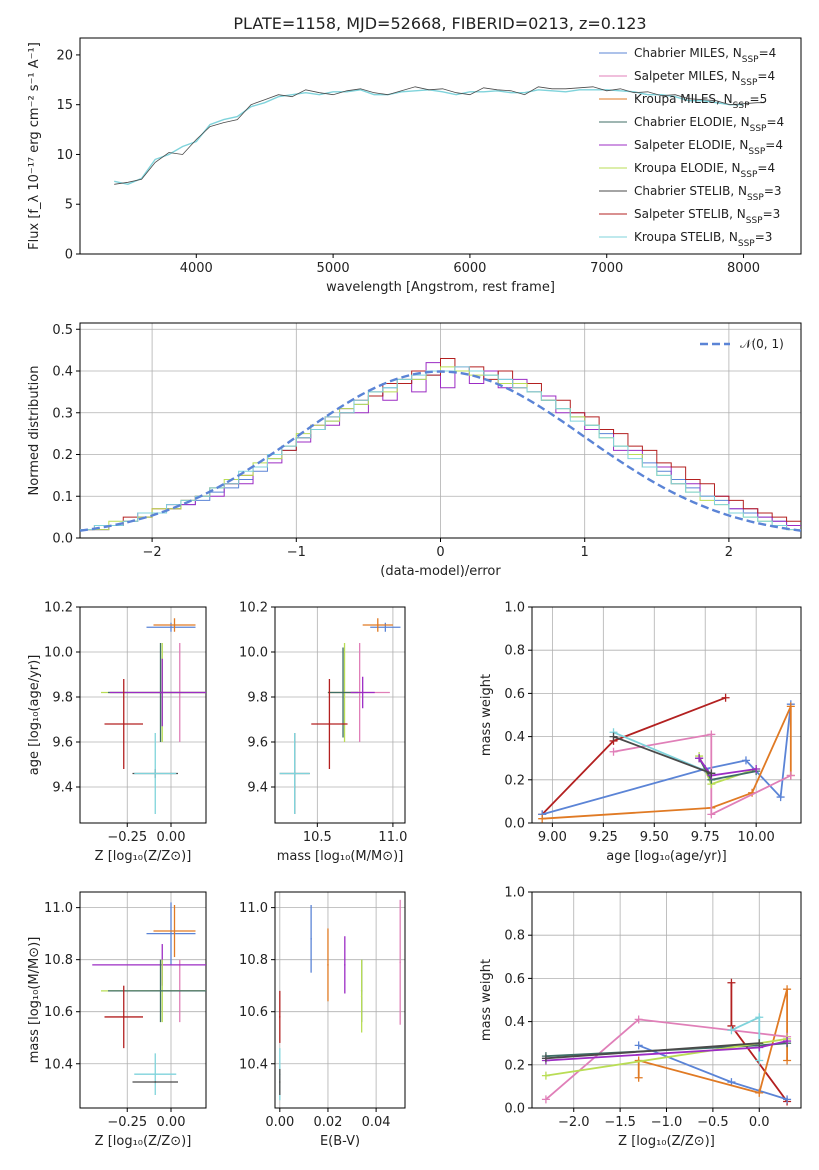 The width and height of the screenshot is (819, 1170). Describe the element at coordinates (34, 715) in the screenshot. I see `y-axis-label: age [log₁₀(age/yr)]` at that location.